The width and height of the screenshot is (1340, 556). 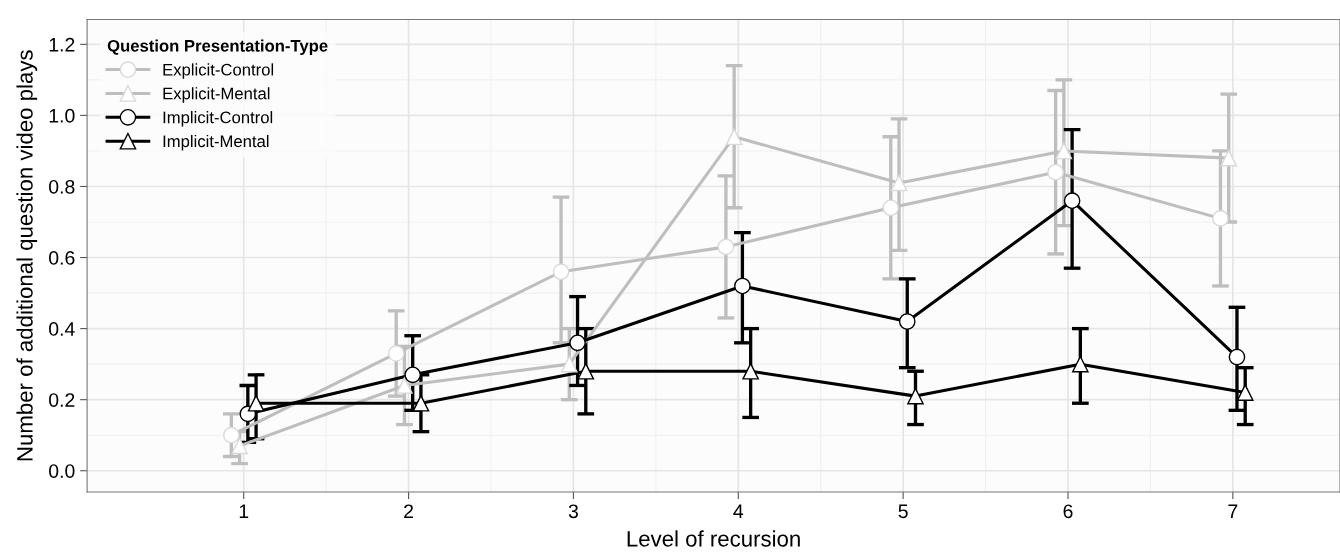 What do you see at coordinates (408, 511) in the screenshot?
I see `x-tick-label: 2` at bounding box center [408, 511].